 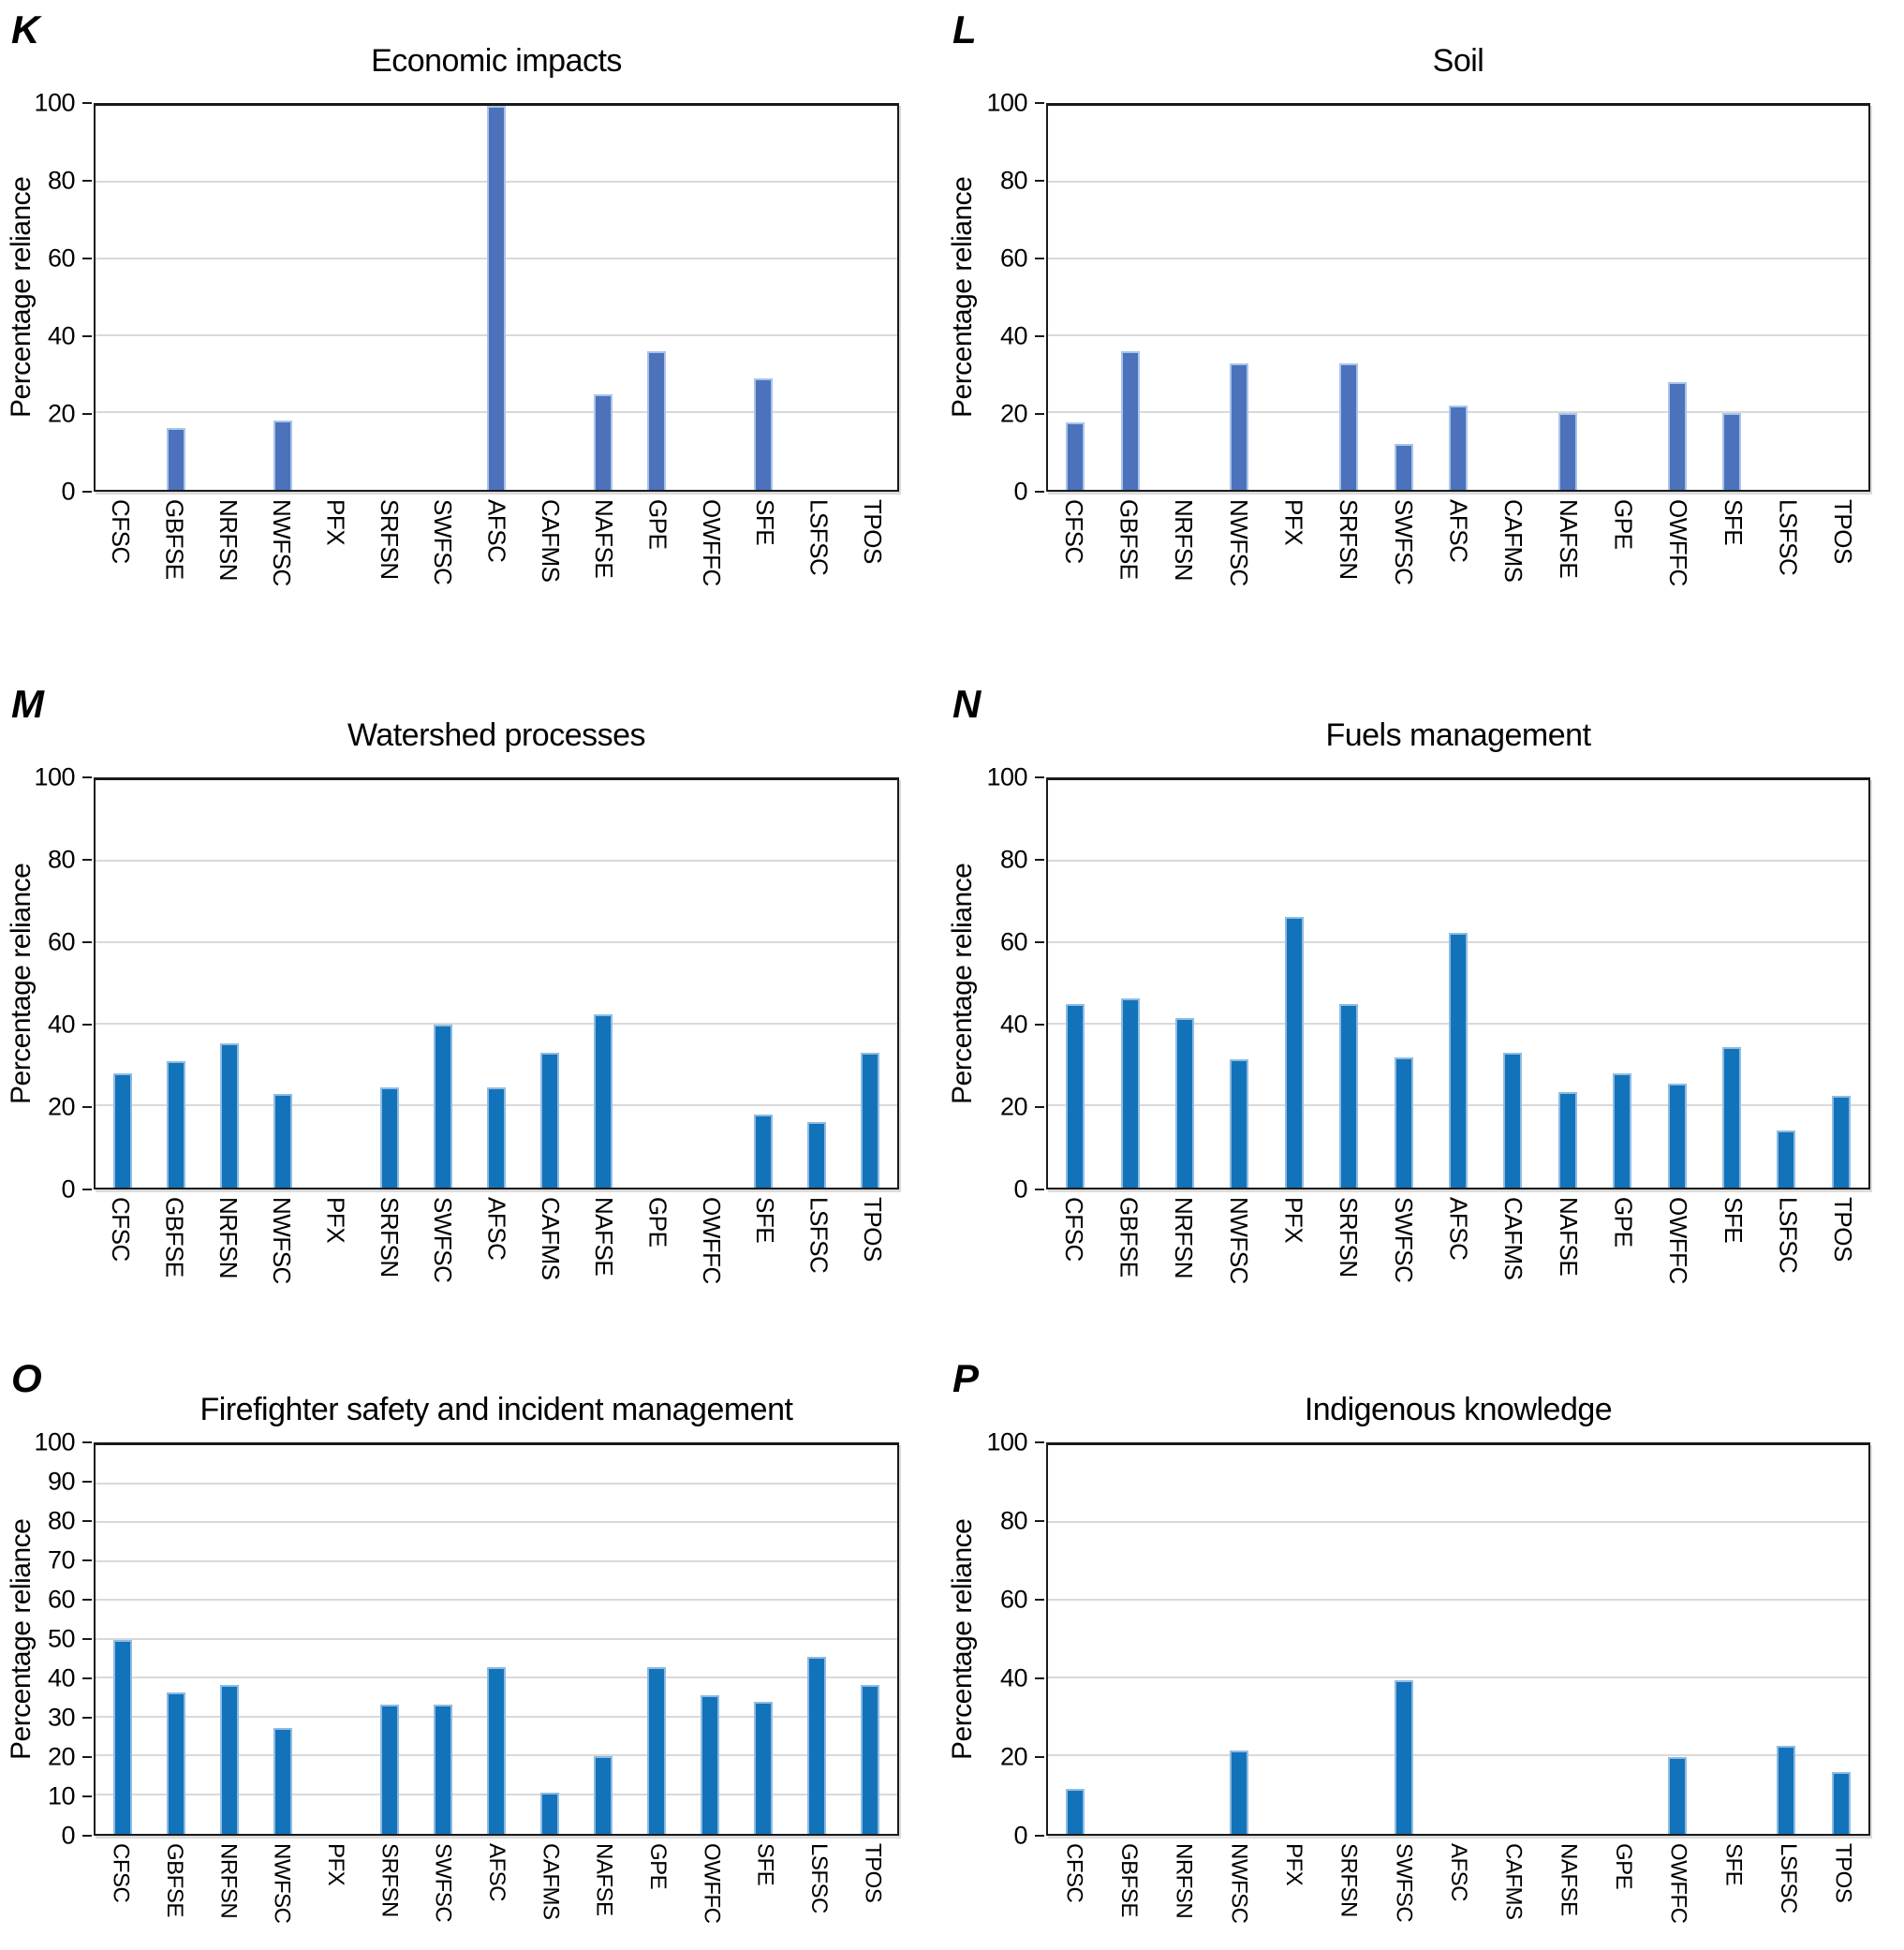 I want to click on x-tick-label: OWFFC, so click(x=1678, y=1884).